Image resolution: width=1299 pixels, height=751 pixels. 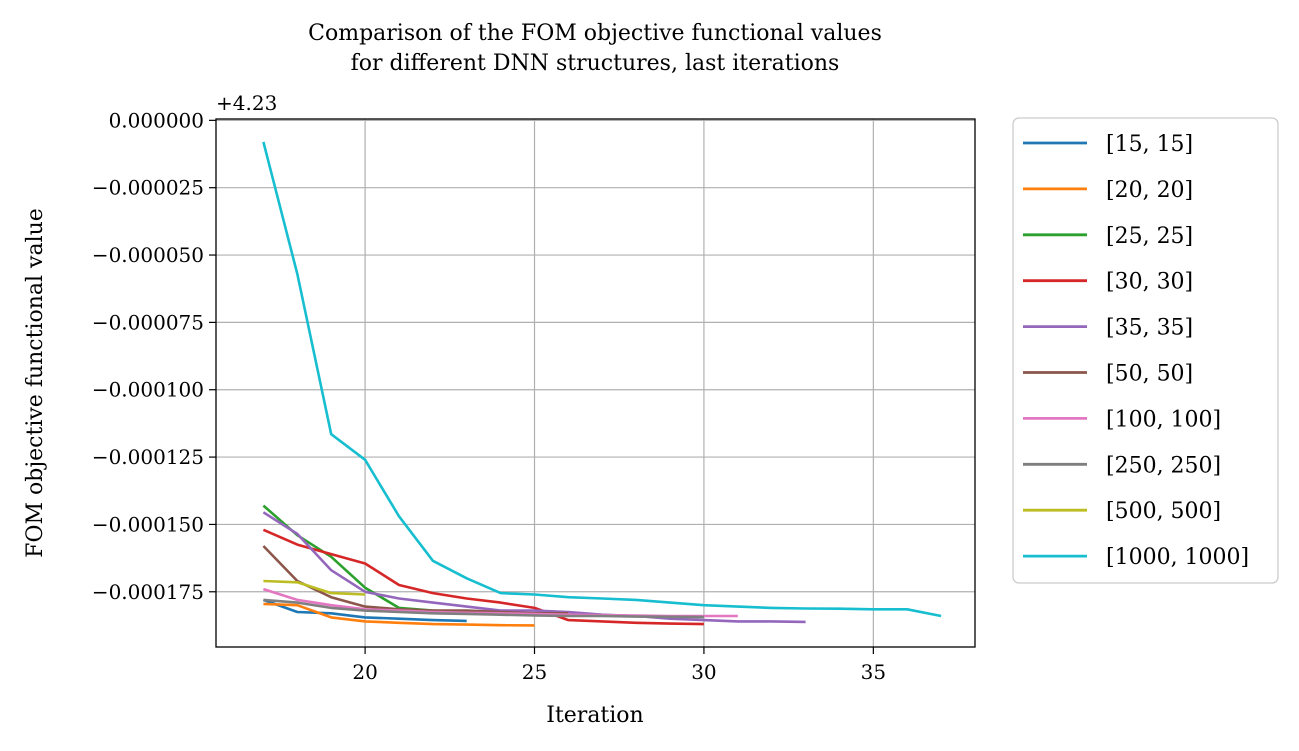 What do you see at coordinates (1149, 190) in the screenshot?
I see `legend-label-1: [20, 20]` at bounding box center [1149, 190].